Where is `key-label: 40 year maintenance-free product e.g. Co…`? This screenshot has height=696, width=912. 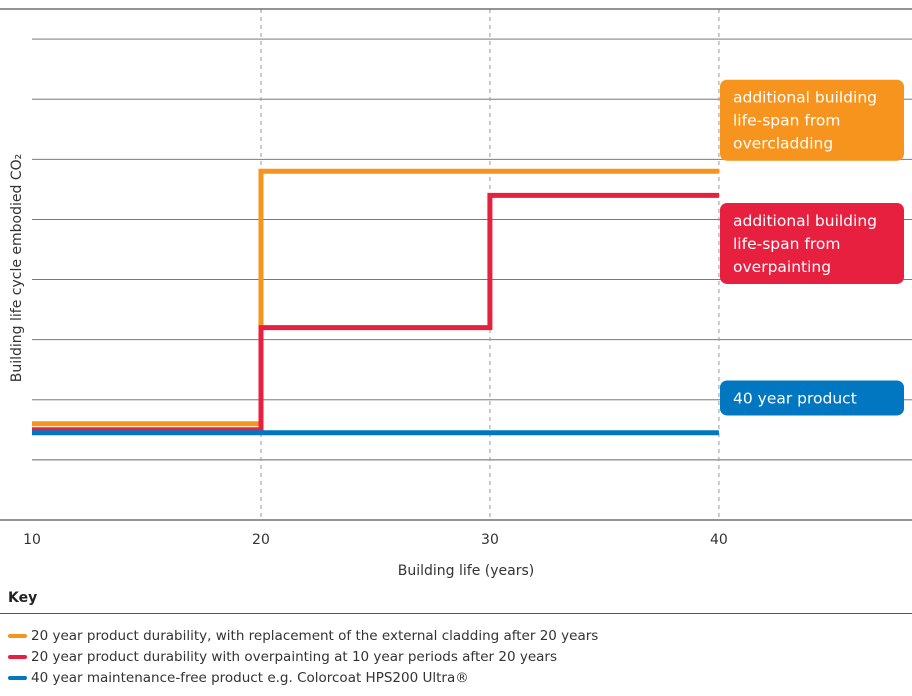 key-label: 40 year maintenance-free product e.g. Co… is located at coordinates (250, 677).